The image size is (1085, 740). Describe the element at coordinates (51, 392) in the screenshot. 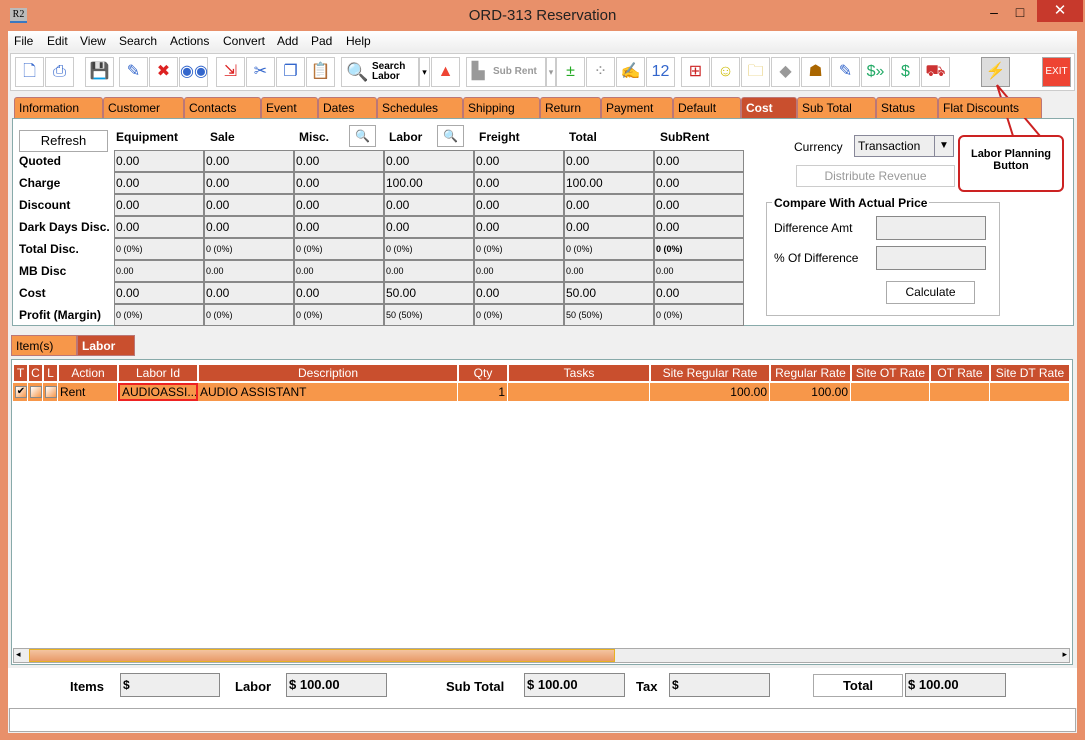

I see `l-checkbox` at that location.